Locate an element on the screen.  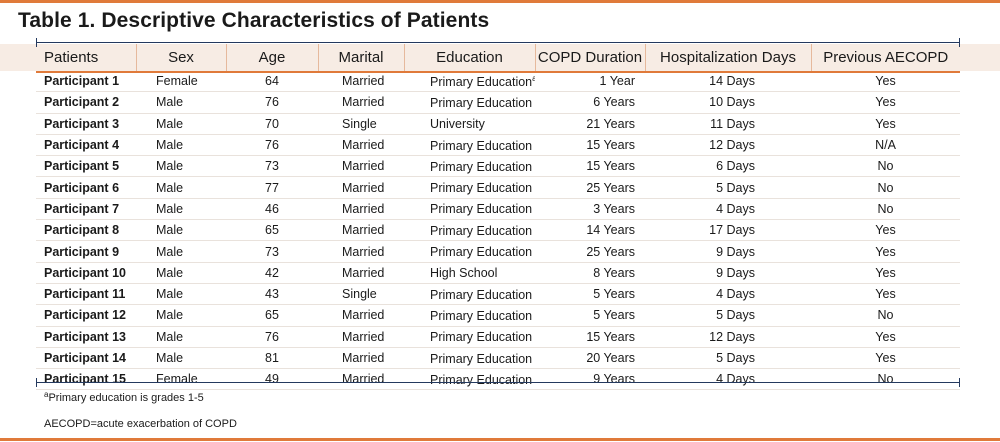
cell-age-text: 49 is located at coordinates (272, 379).